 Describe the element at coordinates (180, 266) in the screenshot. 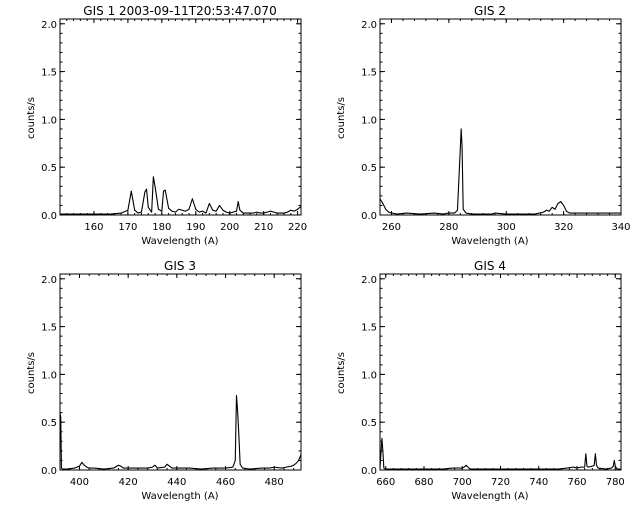

I see `panel-title: GIS 3` at that location.